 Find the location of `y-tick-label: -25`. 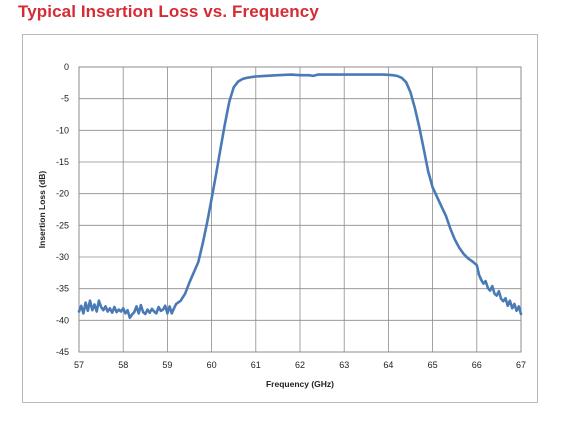

y-tick-label: -25 is located at coordinates (62, 225).